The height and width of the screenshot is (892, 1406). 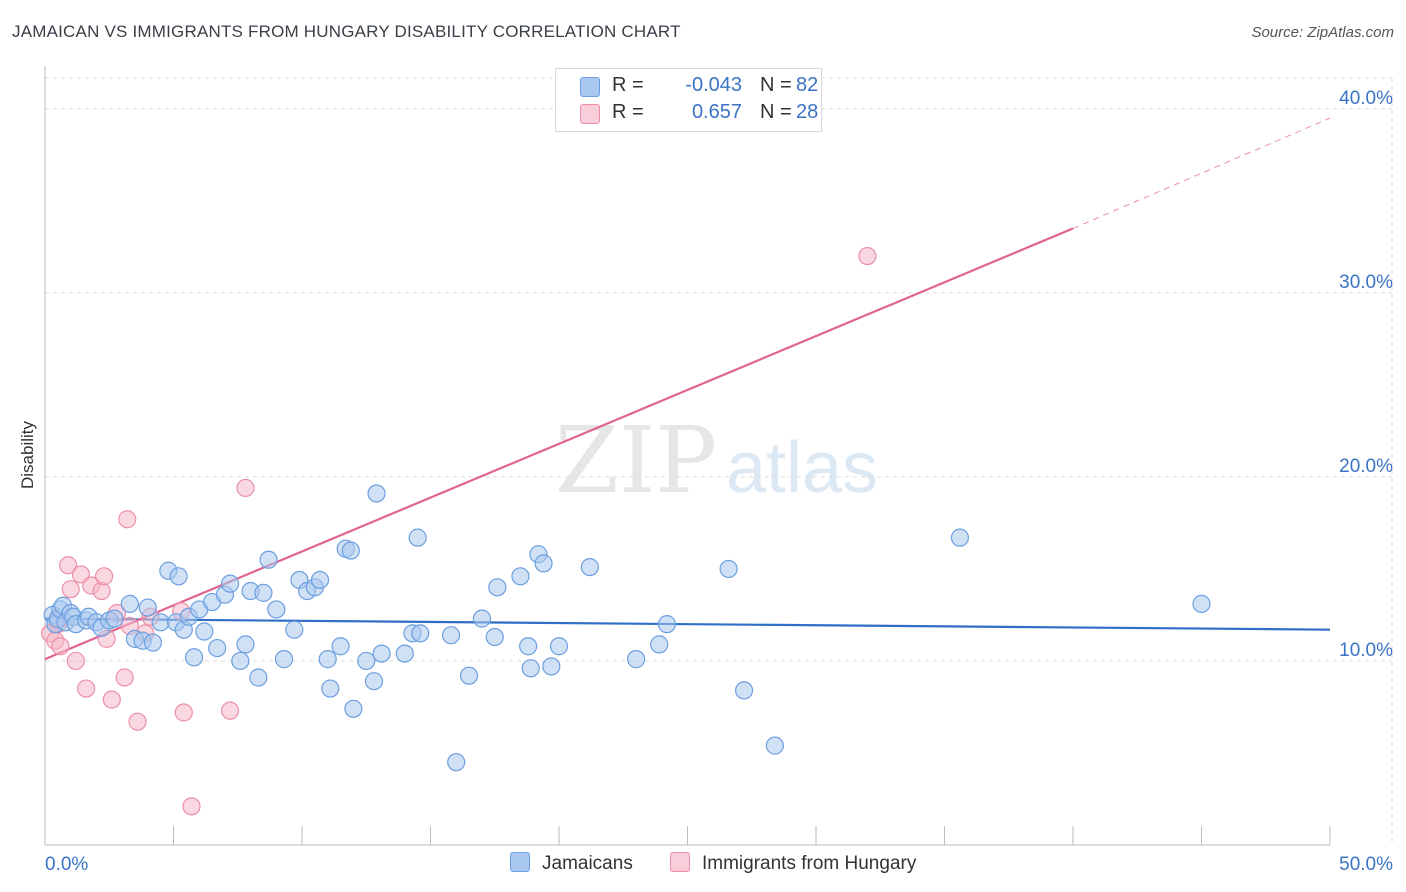 What do you see at coordinates (807, 112) in the screenshot?
I see `legend-n-value: 28` at bounding box center [807, 112].